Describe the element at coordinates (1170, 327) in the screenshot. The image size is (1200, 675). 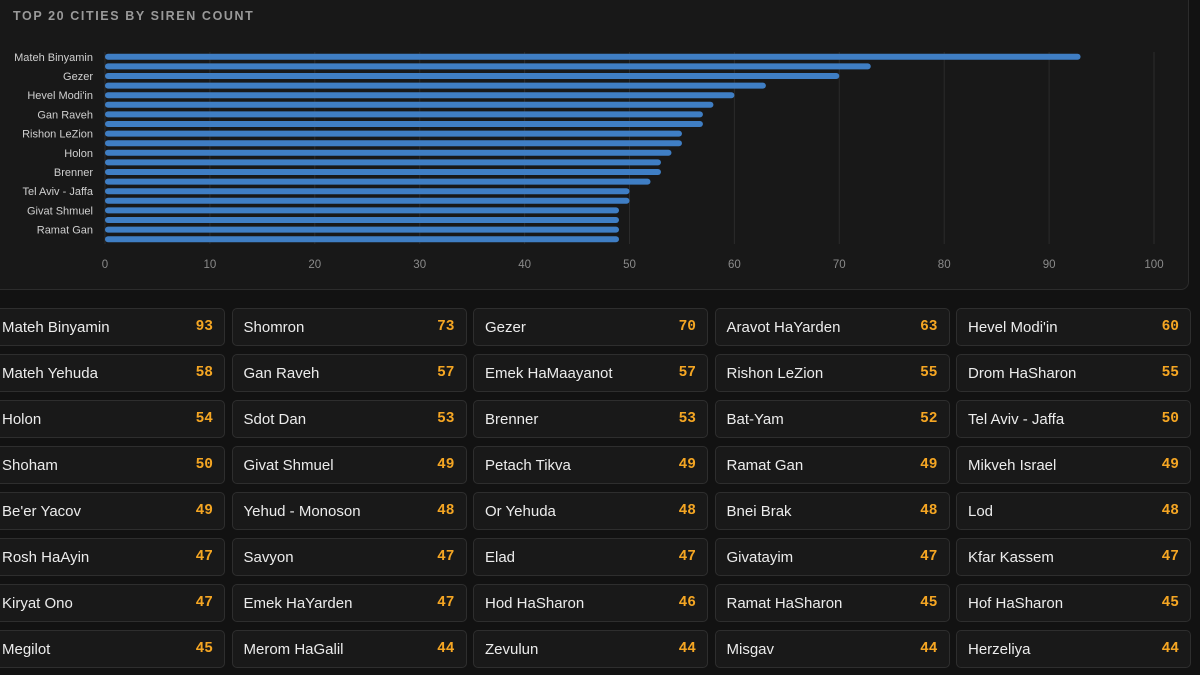
I see `city-count: 60` at that location.